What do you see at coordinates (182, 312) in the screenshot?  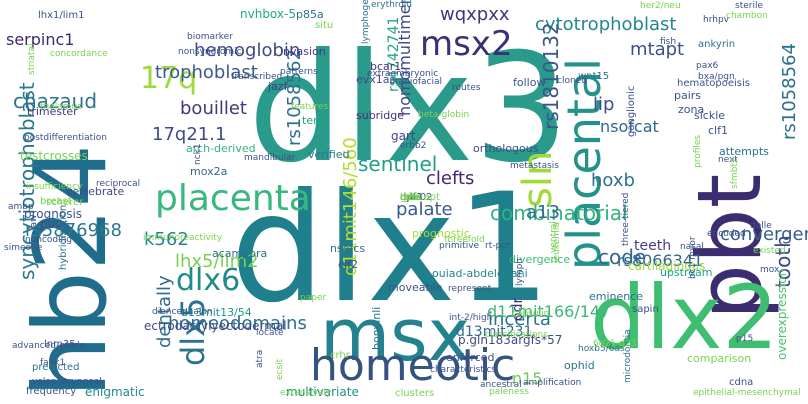 I see `cloud-word: diencephalon` at bounding box center [182, 312].